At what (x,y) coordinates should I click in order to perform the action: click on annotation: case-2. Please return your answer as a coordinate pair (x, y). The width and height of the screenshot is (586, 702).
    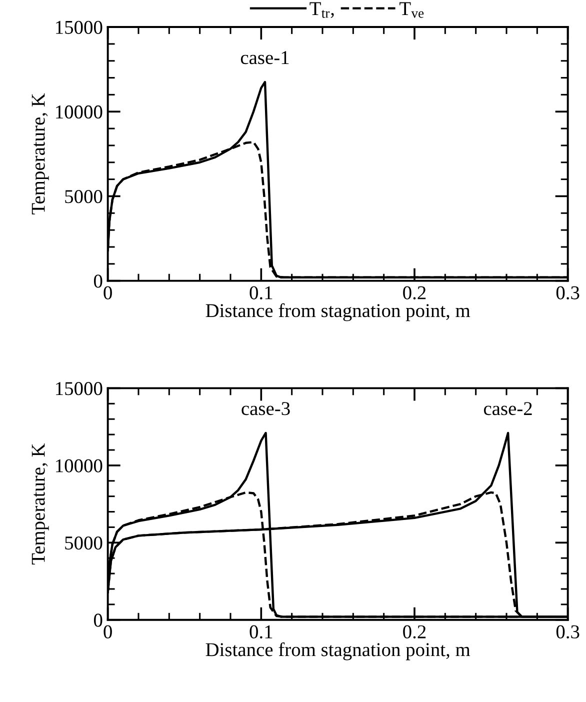
    Looking at the image, I should click on (508, 409).